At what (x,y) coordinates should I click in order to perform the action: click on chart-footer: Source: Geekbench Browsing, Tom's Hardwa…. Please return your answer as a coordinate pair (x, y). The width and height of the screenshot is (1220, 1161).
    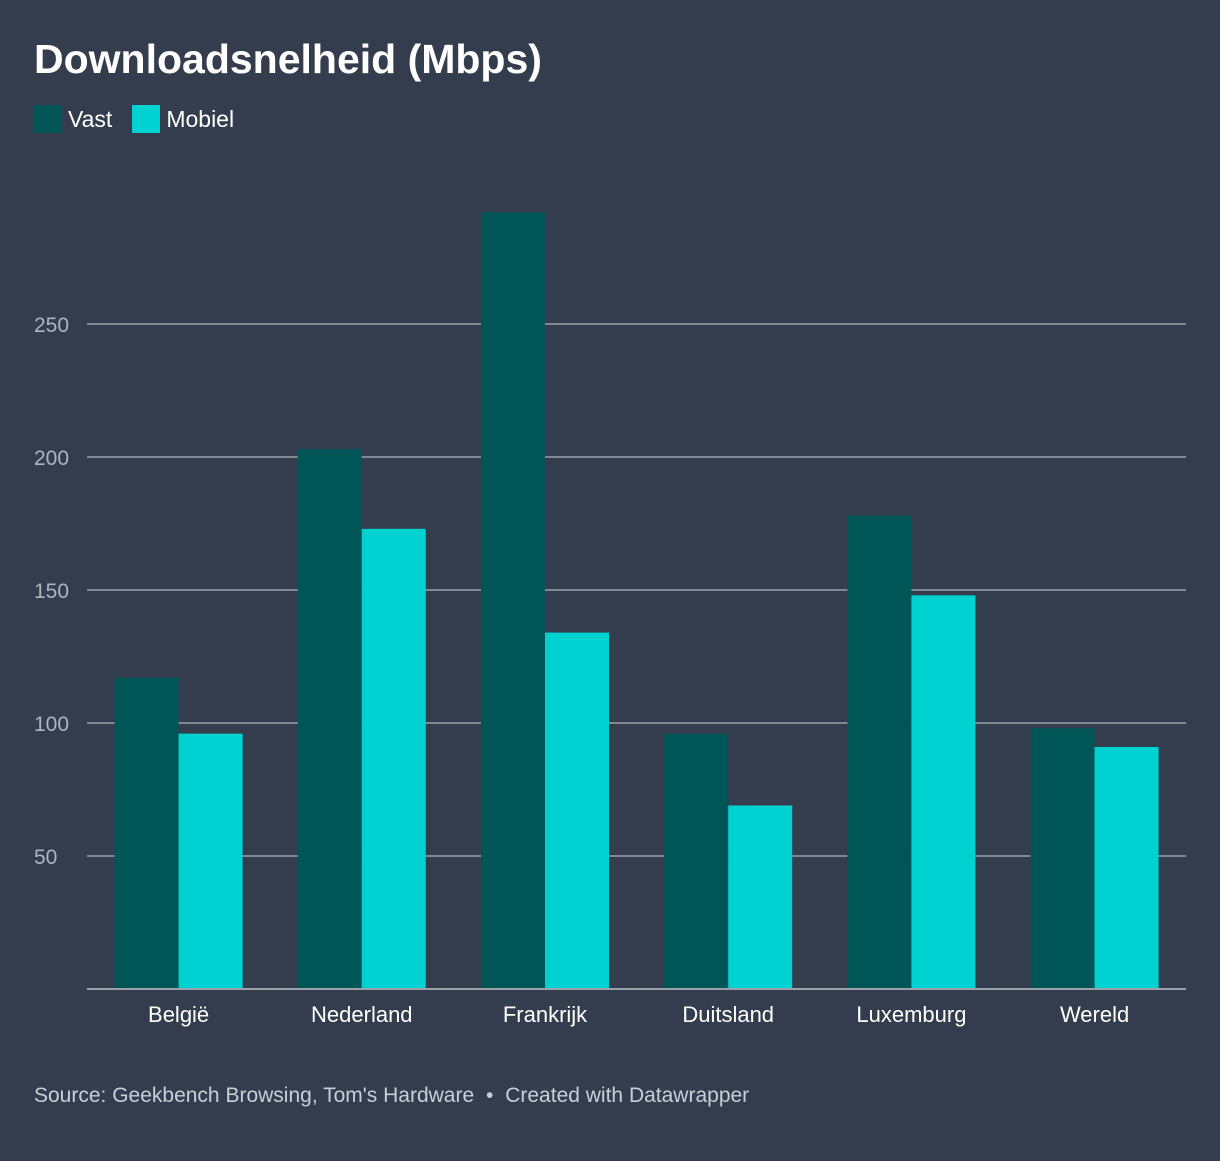
    Looking at the image, I should click on (391, 1096).